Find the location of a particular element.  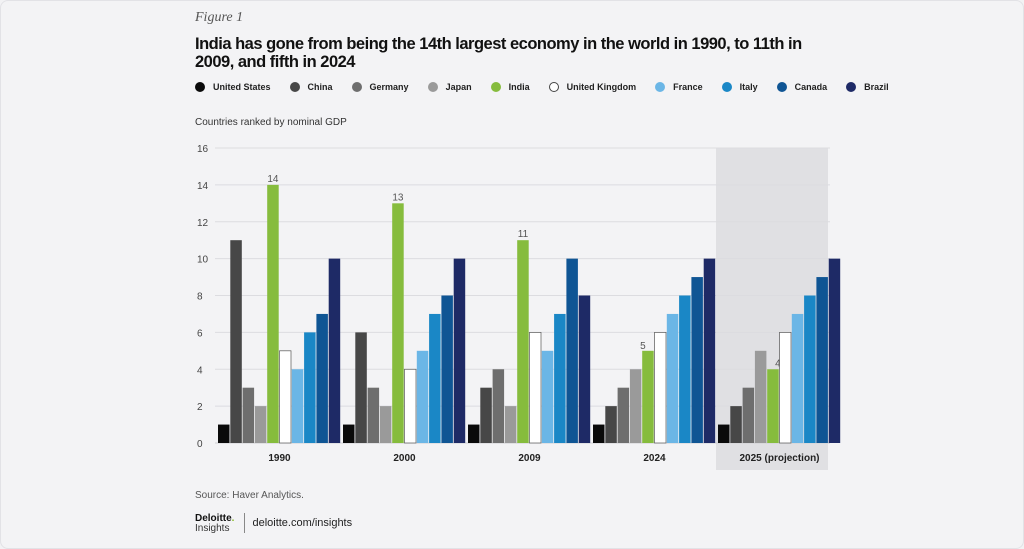

legend-label: China is located at coordinates (320, 87).